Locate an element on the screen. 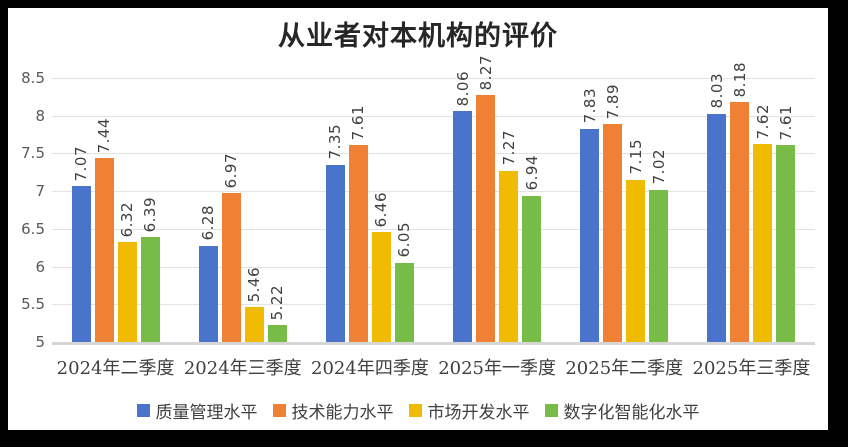  bar-unit: 7.44 is located at coordinates (104, 230).